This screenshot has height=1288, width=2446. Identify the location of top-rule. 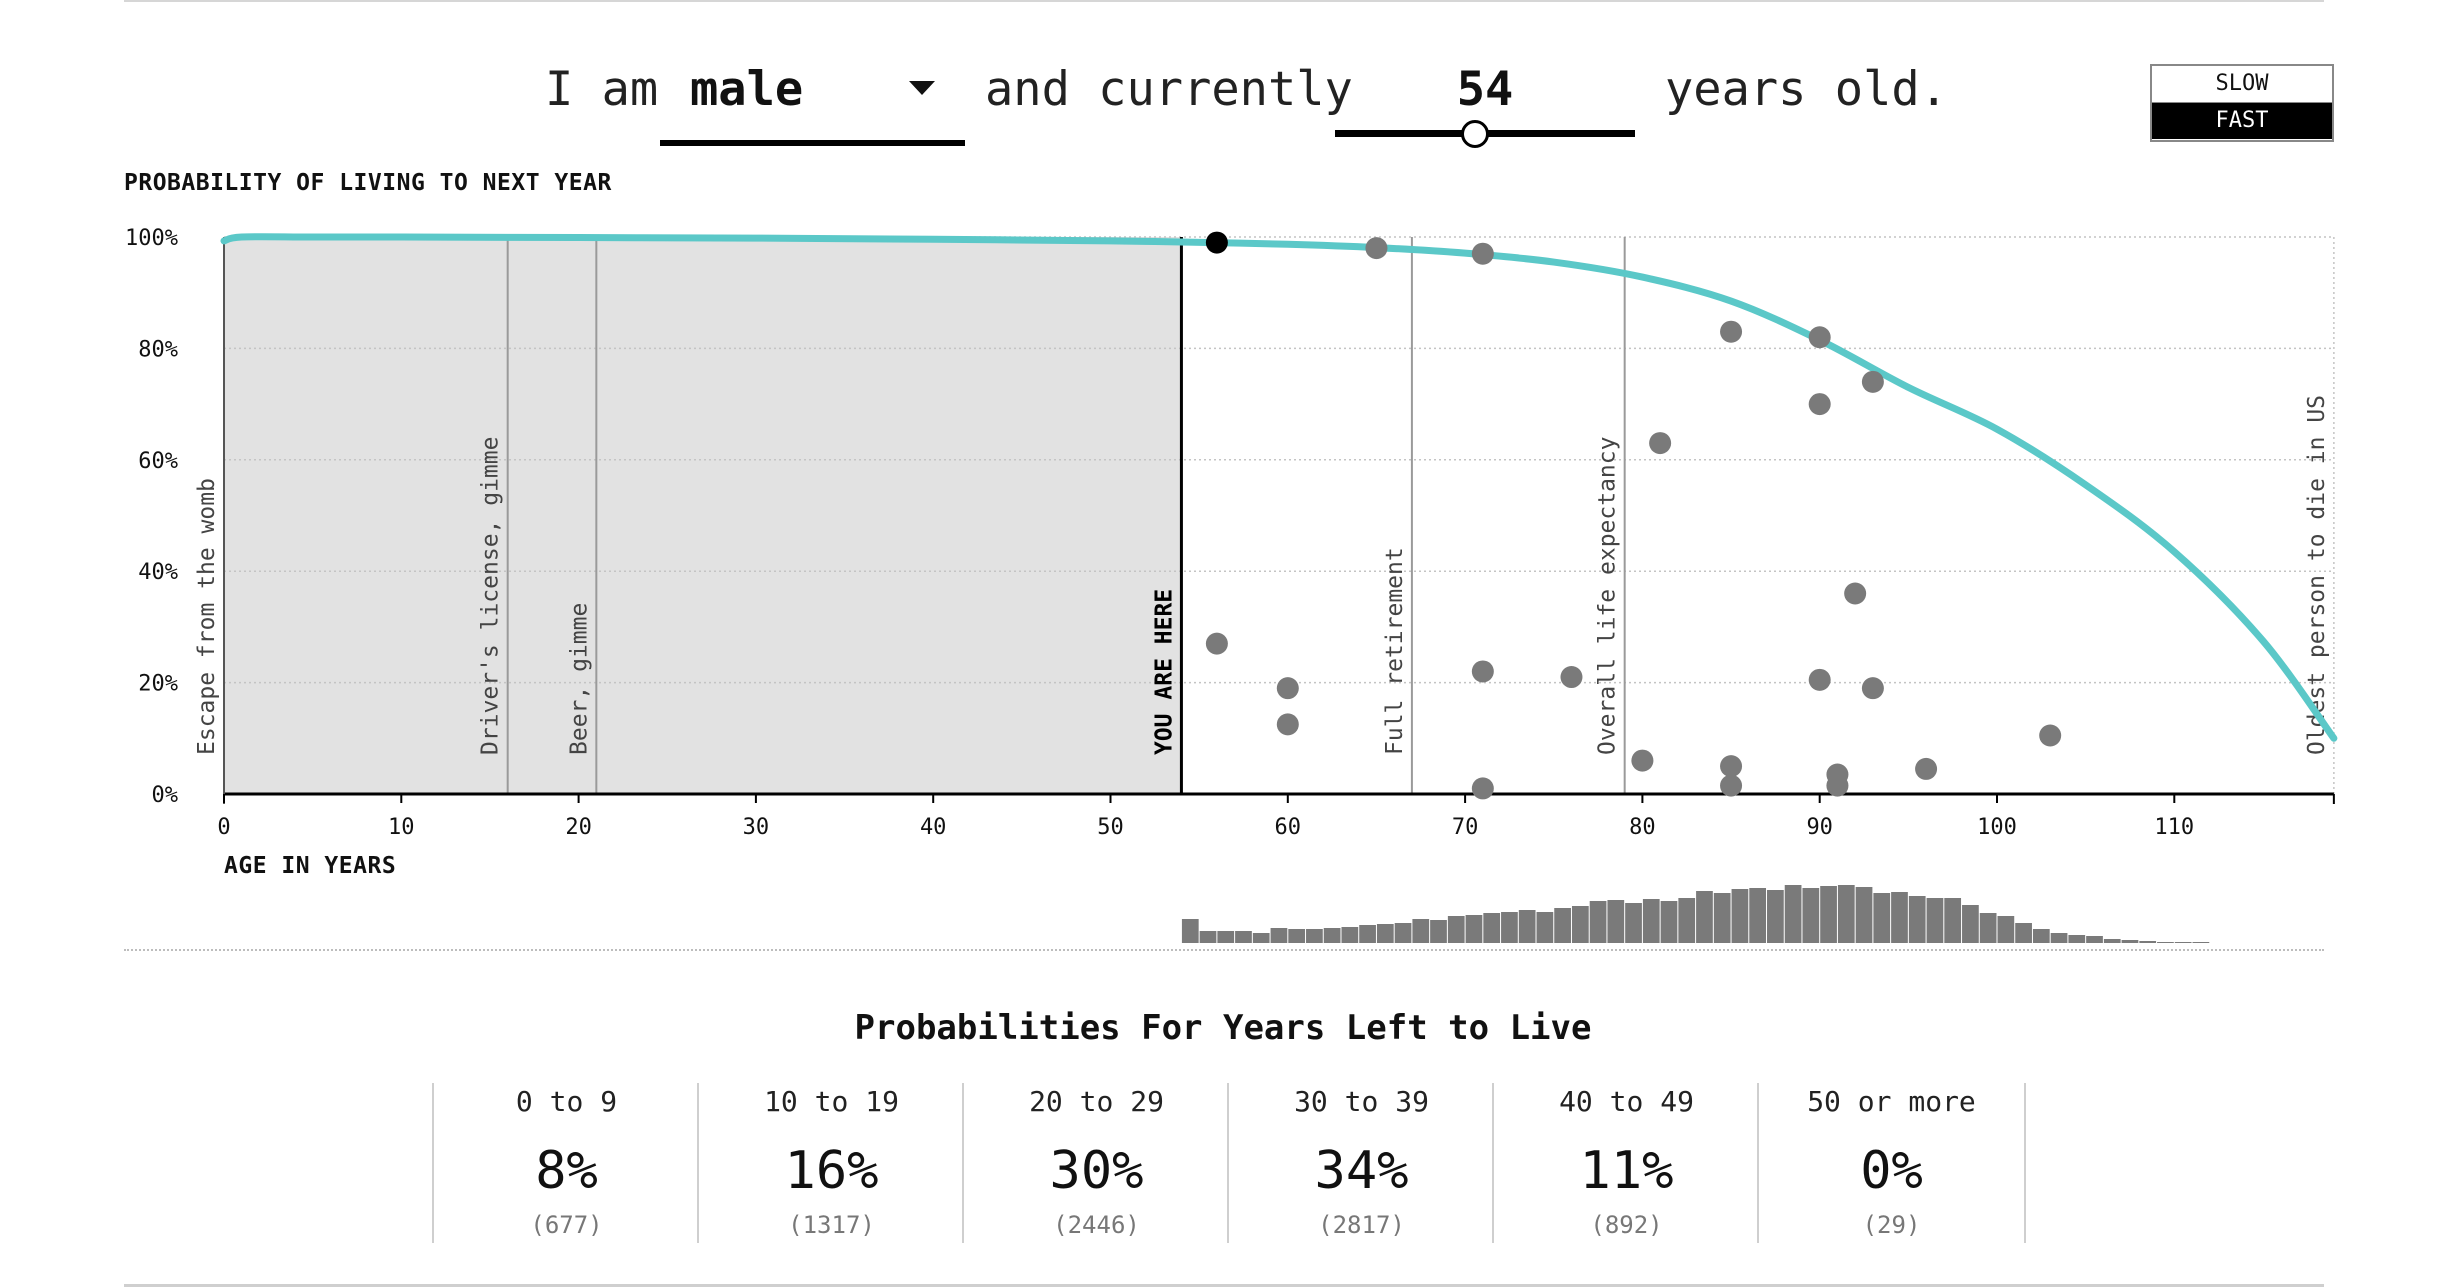
(1224, 1).